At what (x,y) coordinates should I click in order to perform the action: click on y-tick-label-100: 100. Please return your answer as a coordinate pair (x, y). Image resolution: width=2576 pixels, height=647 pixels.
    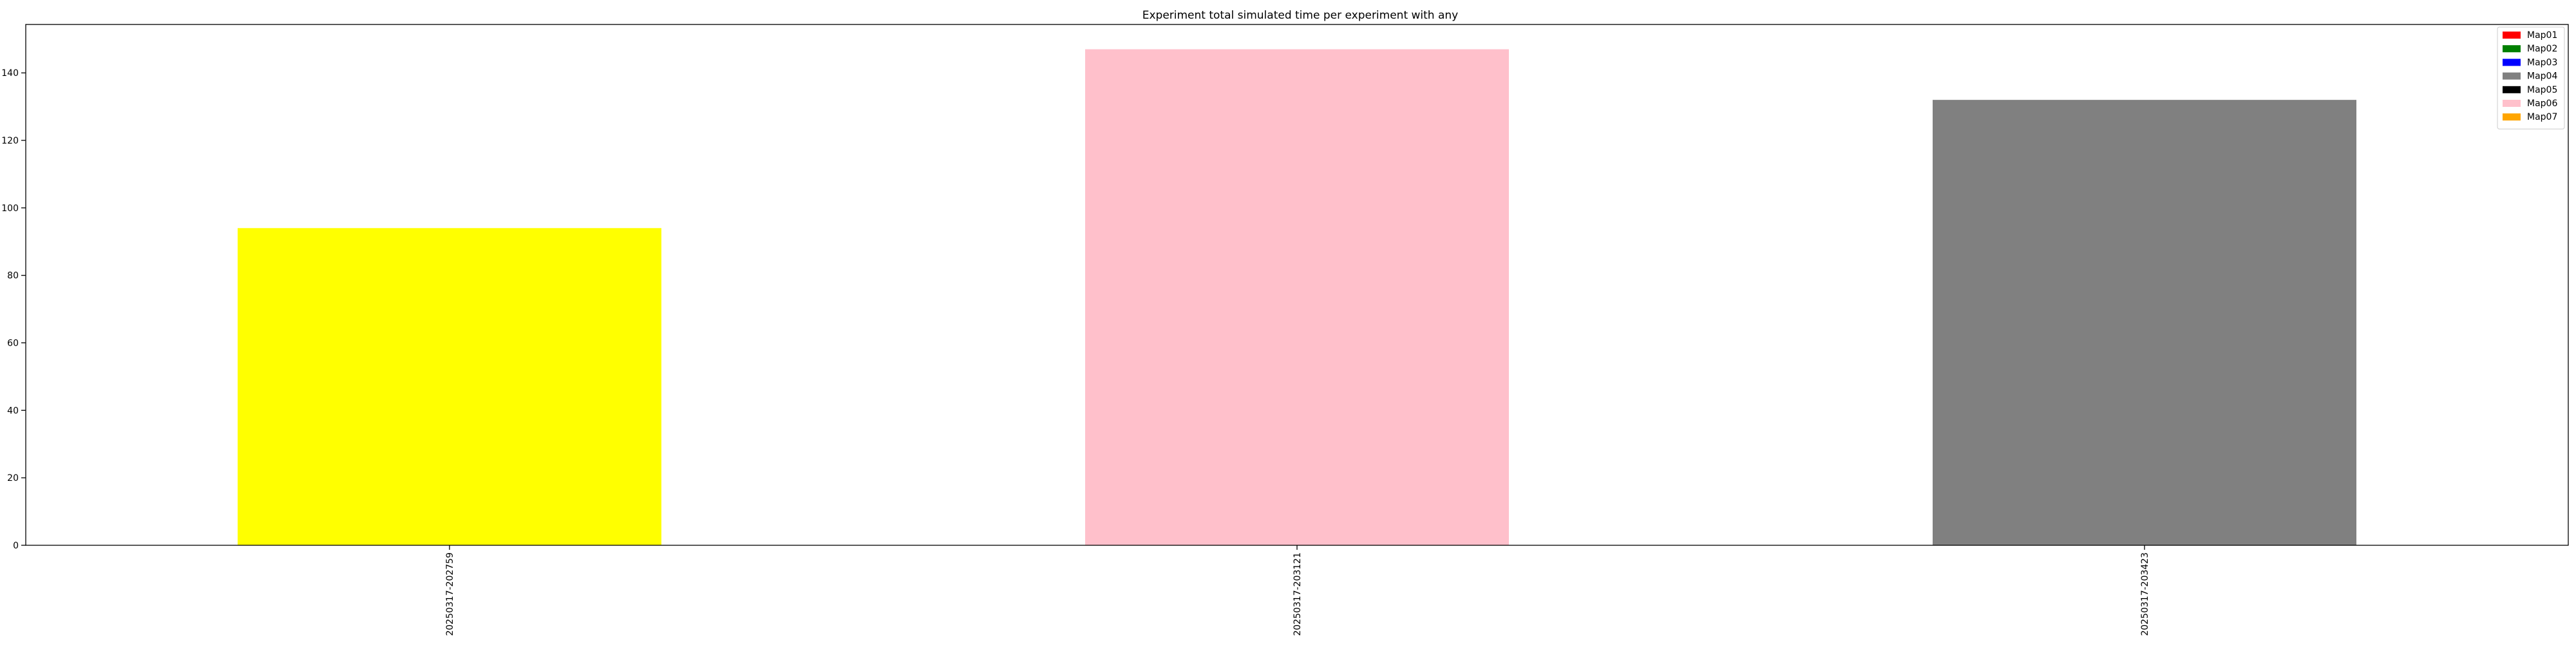
    Looking at the image, I should click on (10, 208).